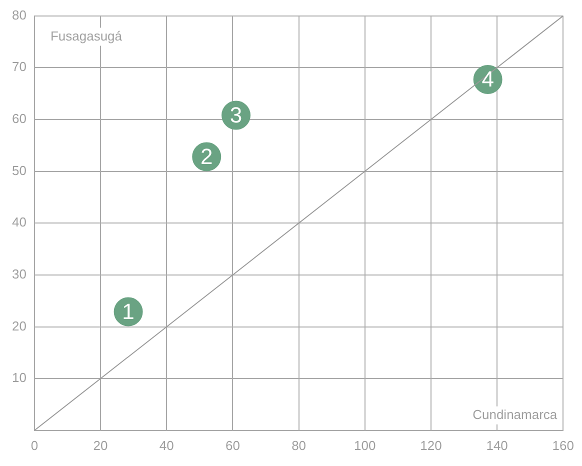 The height and width of the screenshot is (466, 582). What do you see at coordinates (365, 445) in the screenshot?
I see `x-tick-label: 100` at bounding box center [365, 445].